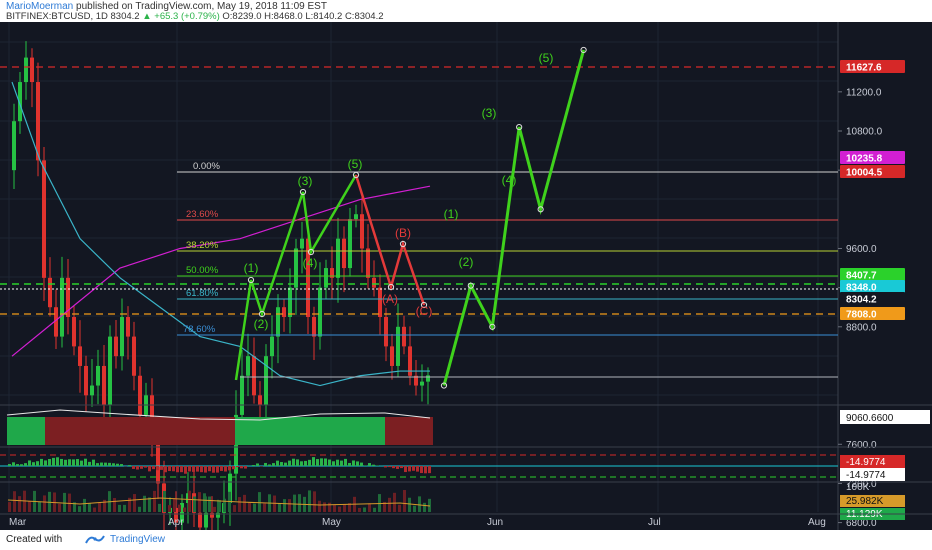 Image resolution: width=932 pixels, height=550 pixels. What do you see at coordinates (202, 214) in the screenshot?
I see `fib-level-label: 23.60%` at bounding box center [202, 214].